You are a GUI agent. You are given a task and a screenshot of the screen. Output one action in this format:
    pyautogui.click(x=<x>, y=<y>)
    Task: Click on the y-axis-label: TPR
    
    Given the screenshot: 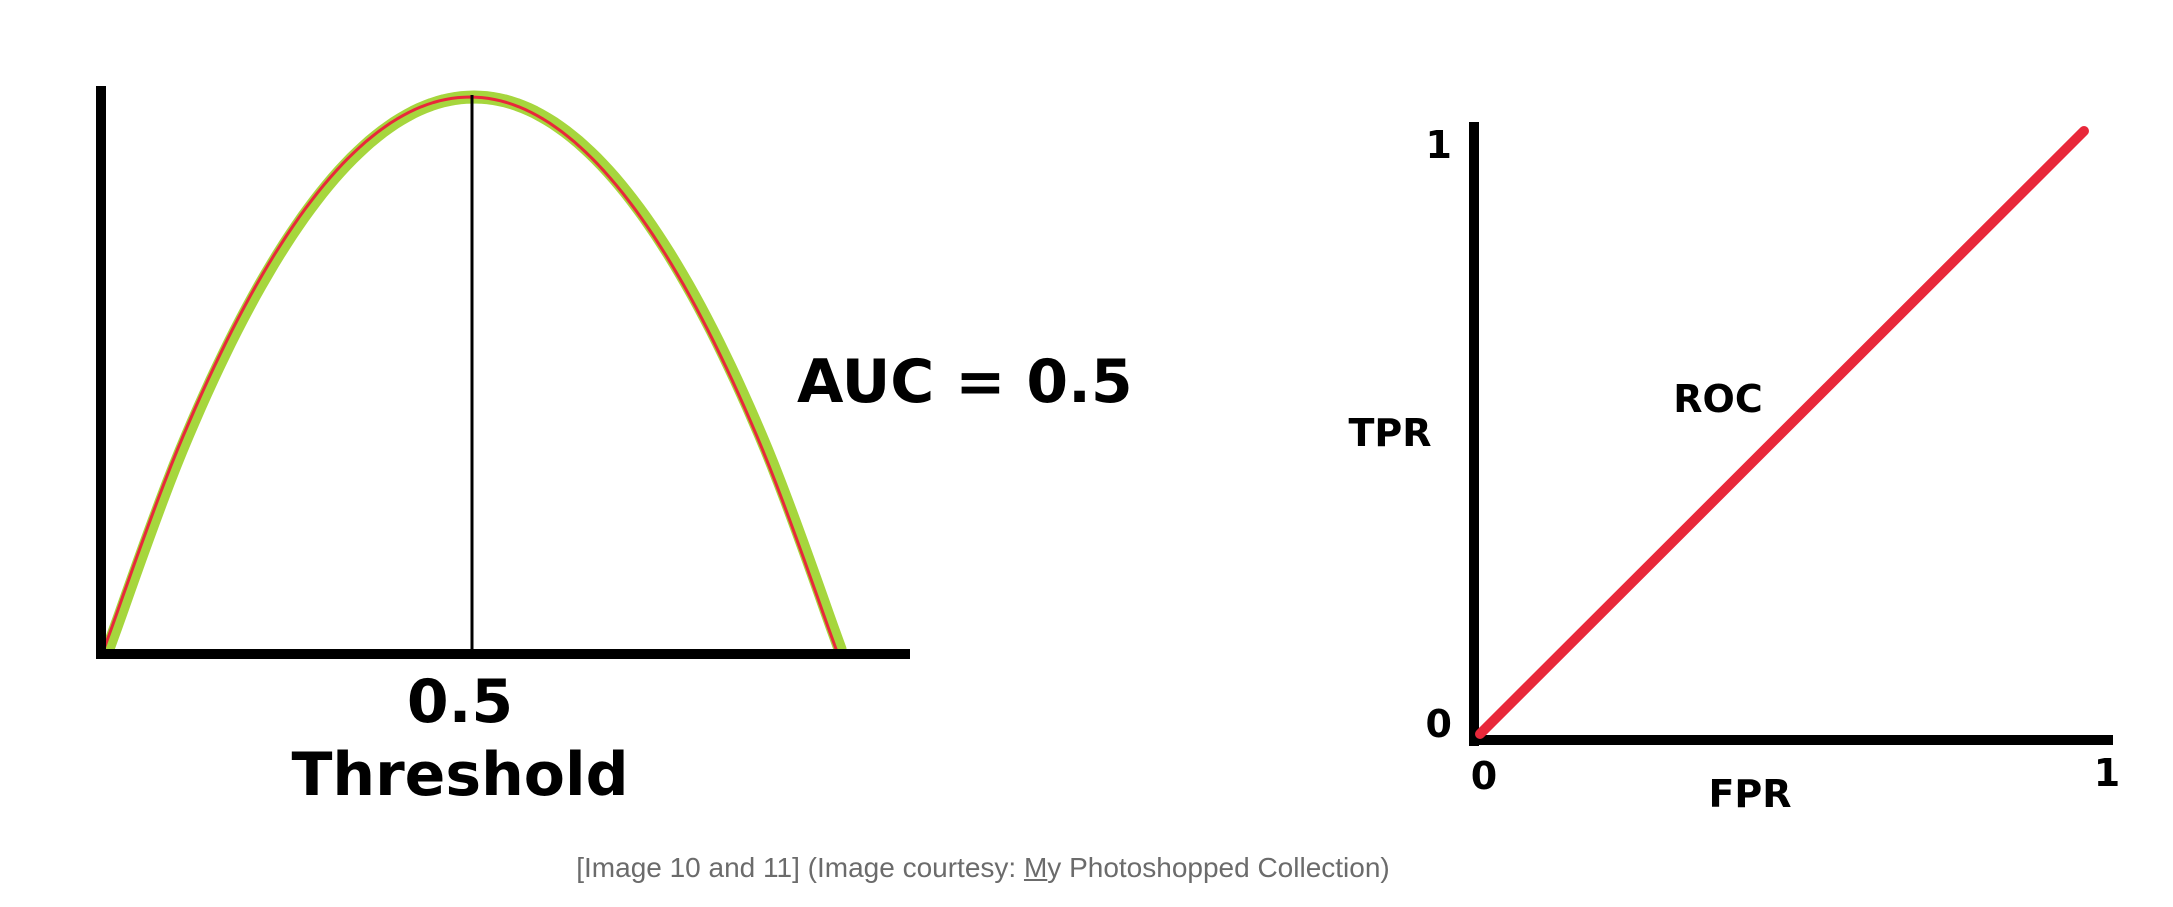 What is the action you would take?
    pyautogui.click(x=1389, y=433)
    